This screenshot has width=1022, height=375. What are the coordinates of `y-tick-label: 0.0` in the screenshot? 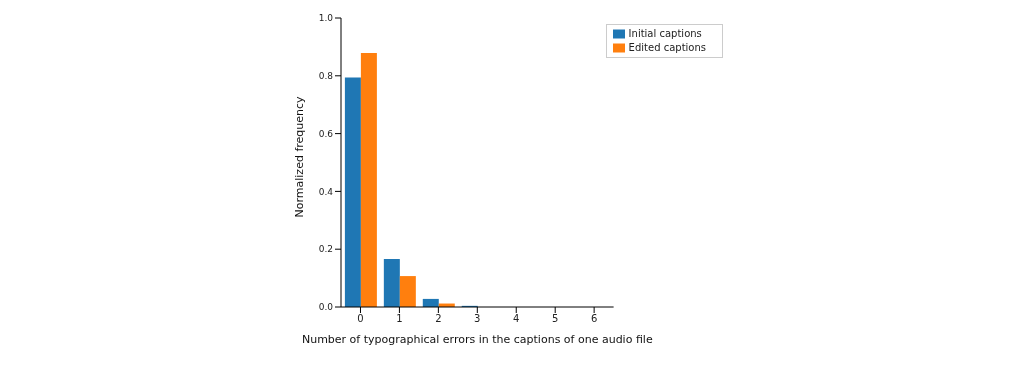 It's located at (326, 307).